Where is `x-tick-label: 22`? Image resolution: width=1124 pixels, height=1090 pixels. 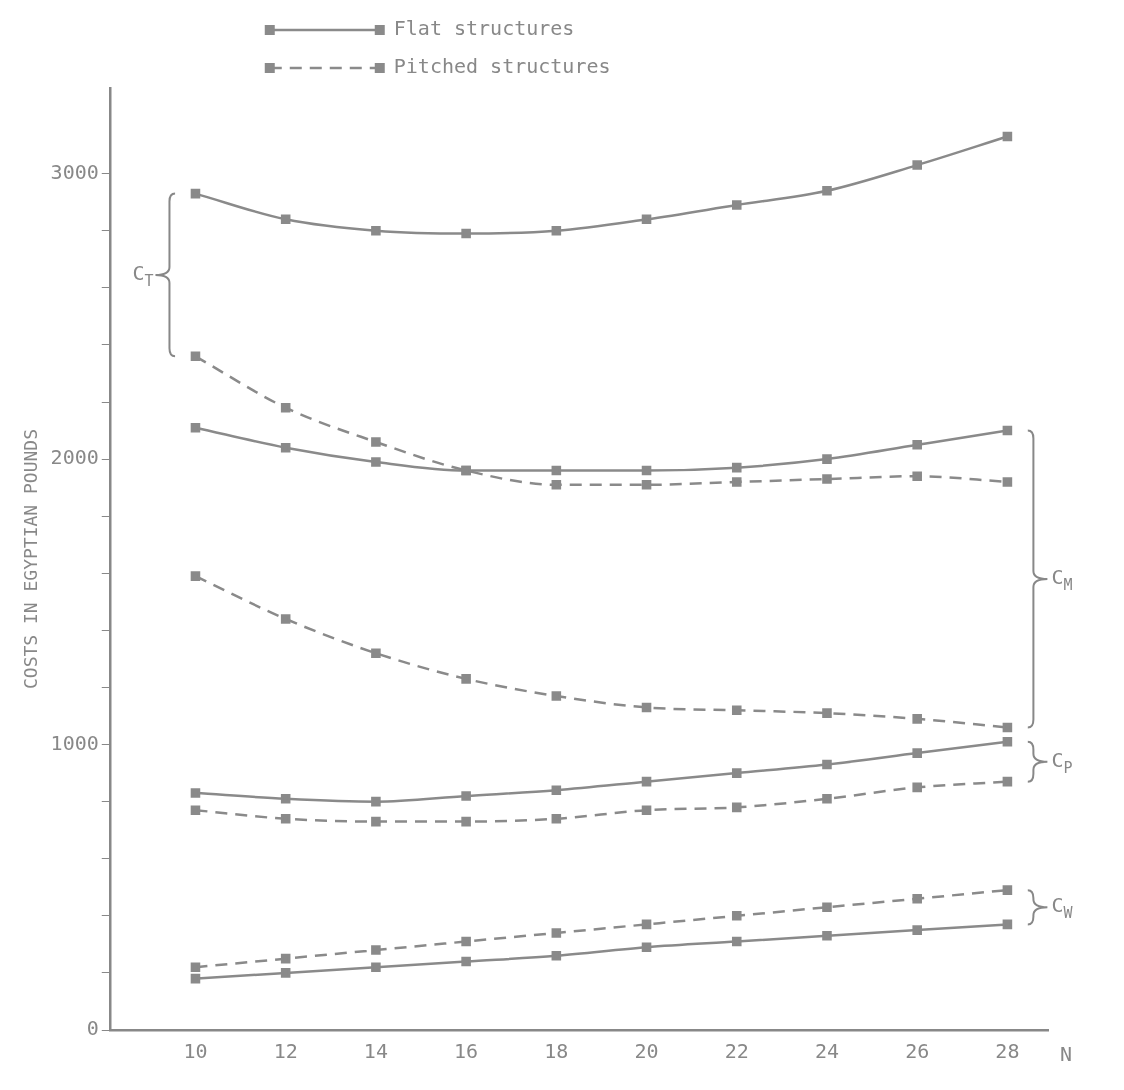 x-tick-label: 22 is located at coordinates (736, 1051).